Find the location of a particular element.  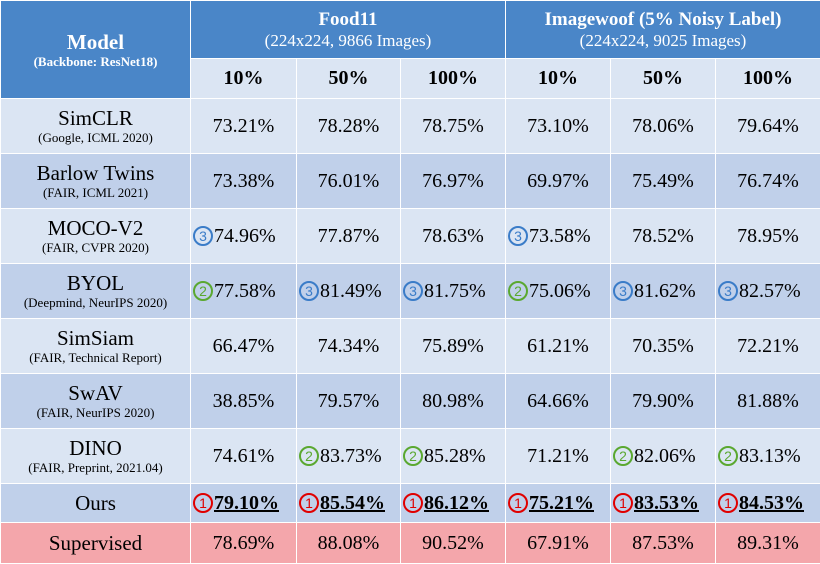

accuracy-value: 90.52% is located at coordinates (453, 543).